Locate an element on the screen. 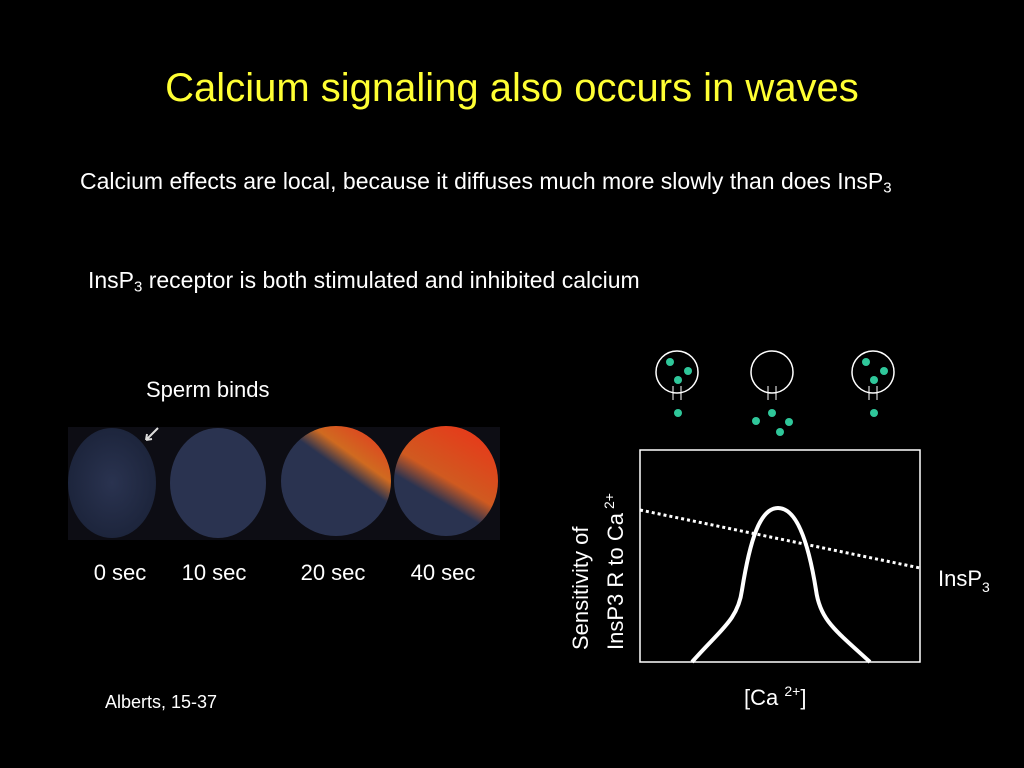 The width and height of the screenshot is (1024, 768). arrow is located at coordinates (152, 434).